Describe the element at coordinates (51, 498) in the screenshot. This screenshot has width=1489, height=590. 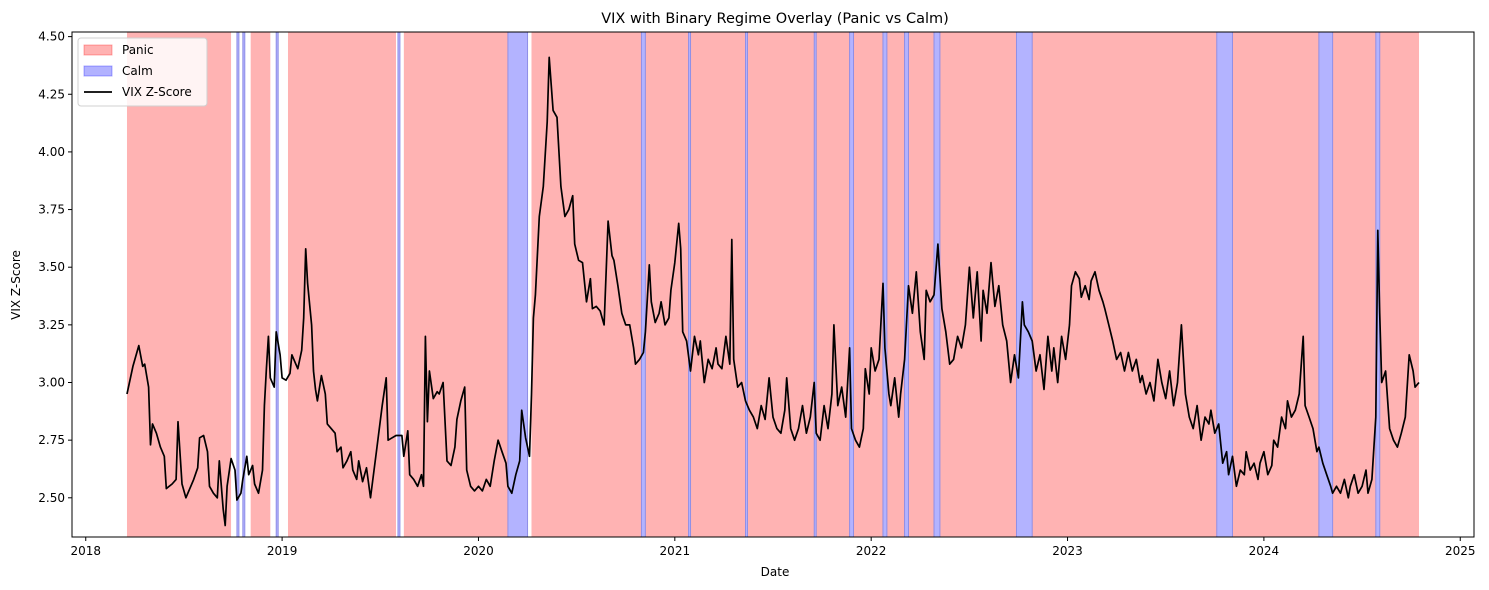
I see `y-tick-label: 2.50` at that location.